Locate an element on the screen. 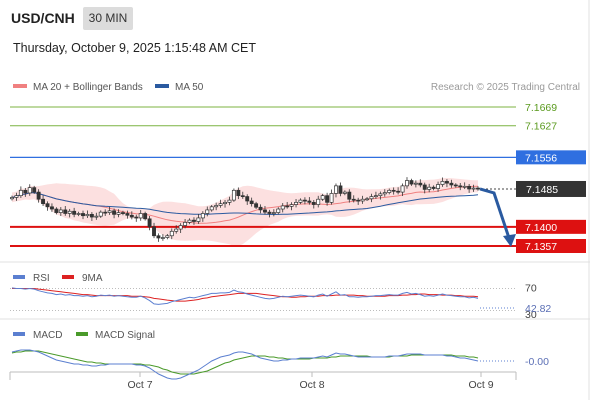  macd-current-label: -0.00 is located at coordinates (537, 362).